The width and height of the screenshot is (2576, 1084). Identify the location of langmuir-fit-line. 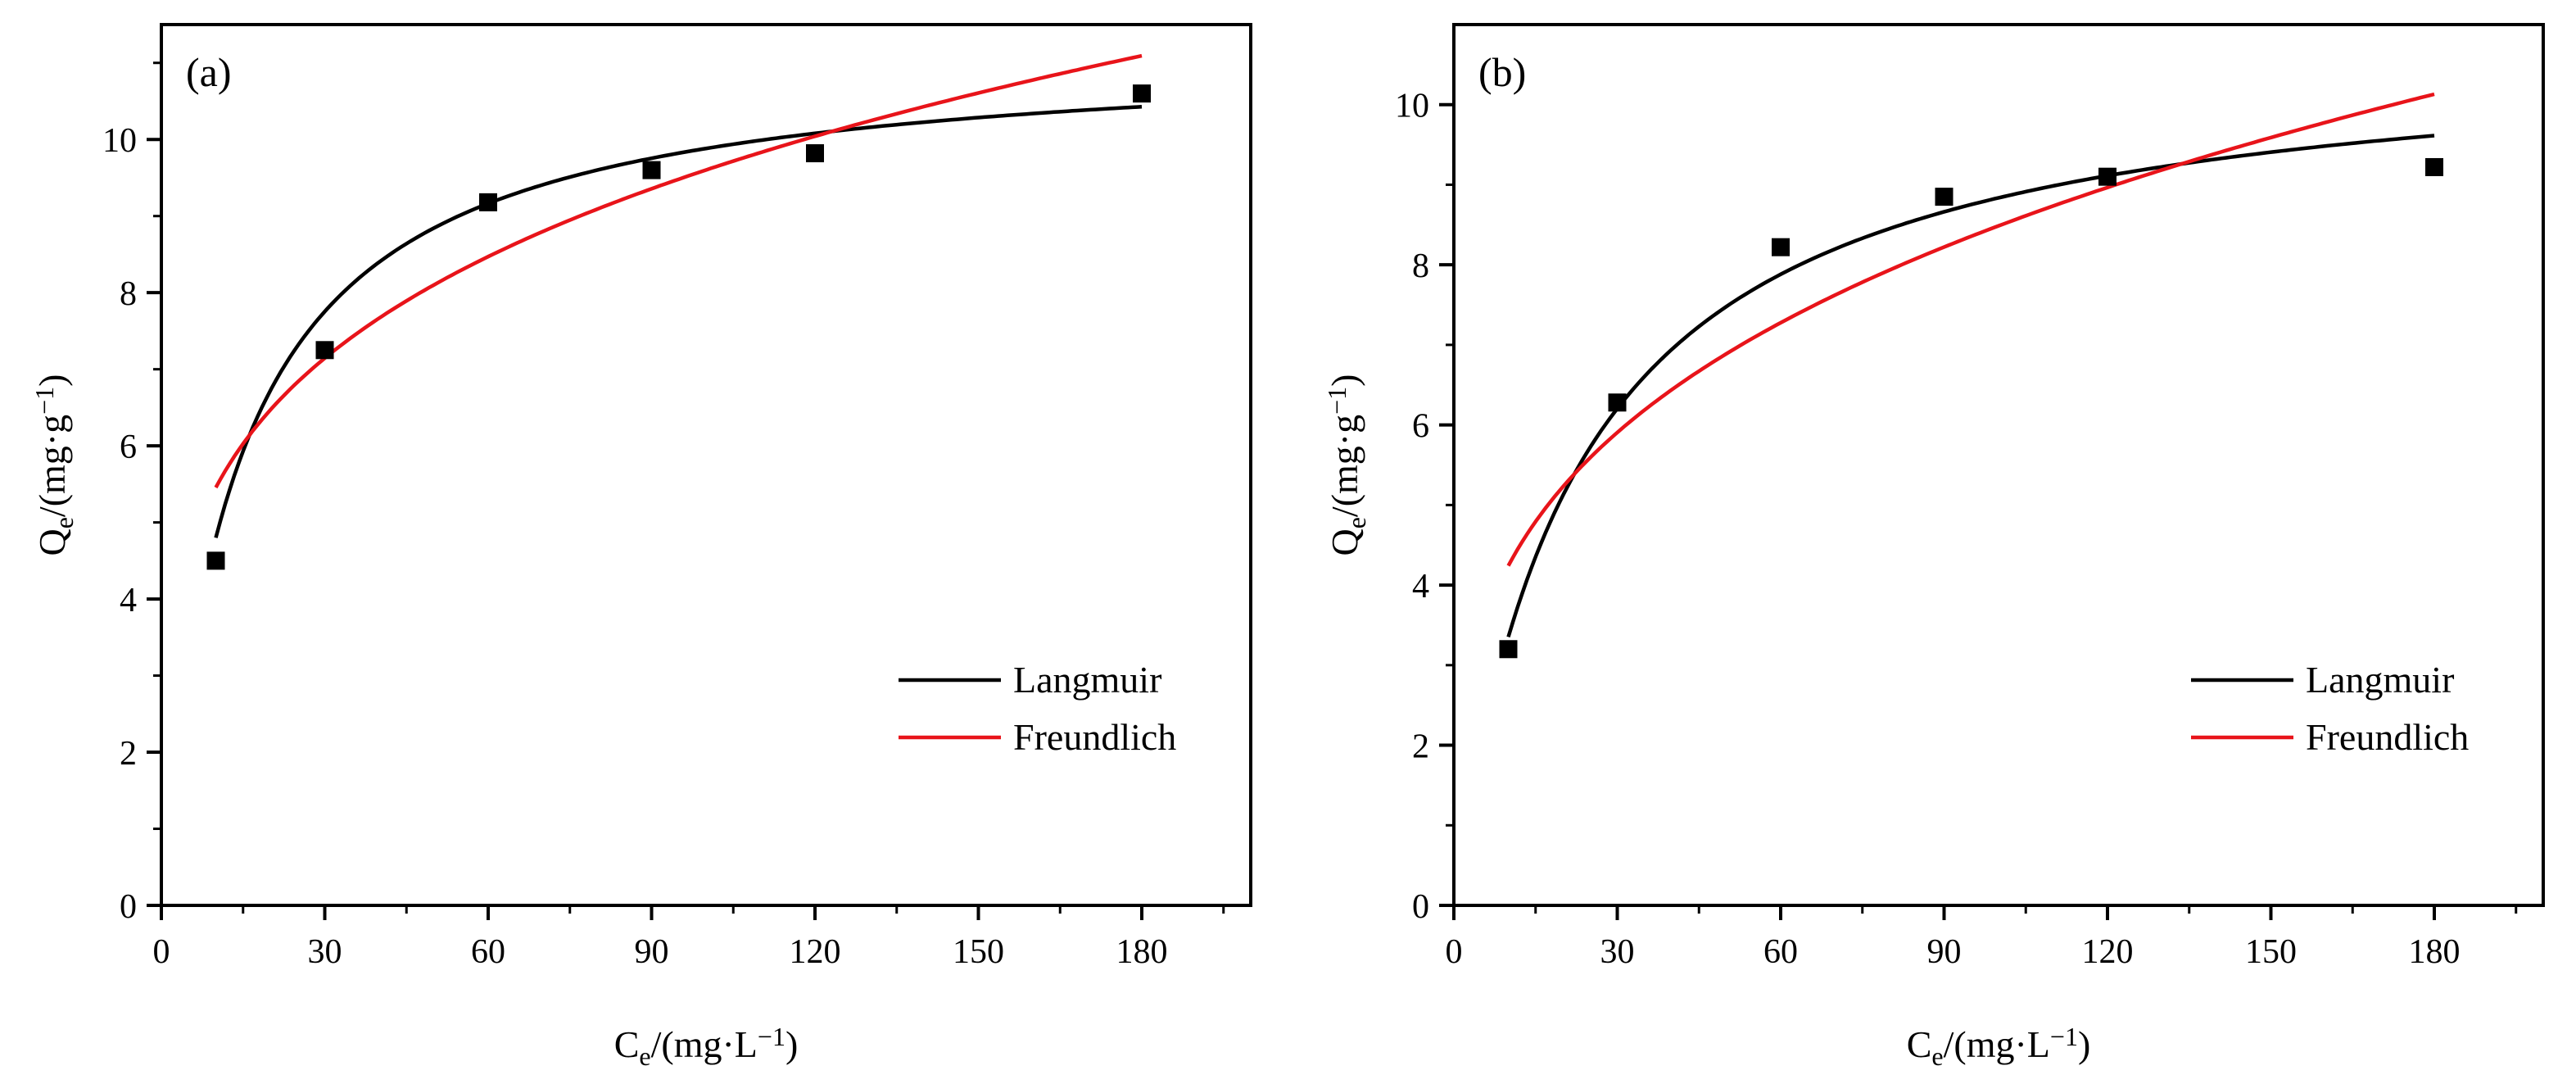
(678, 321).